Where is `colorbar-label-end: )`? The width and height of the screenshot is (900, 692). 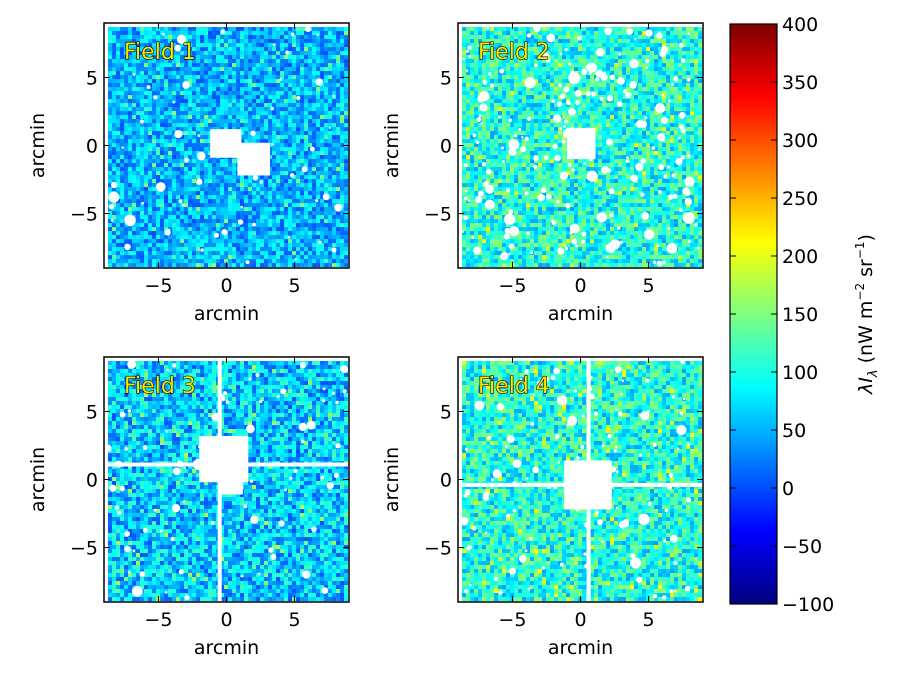
colorbar-label-end: ) is located at coordinates (866, 237).